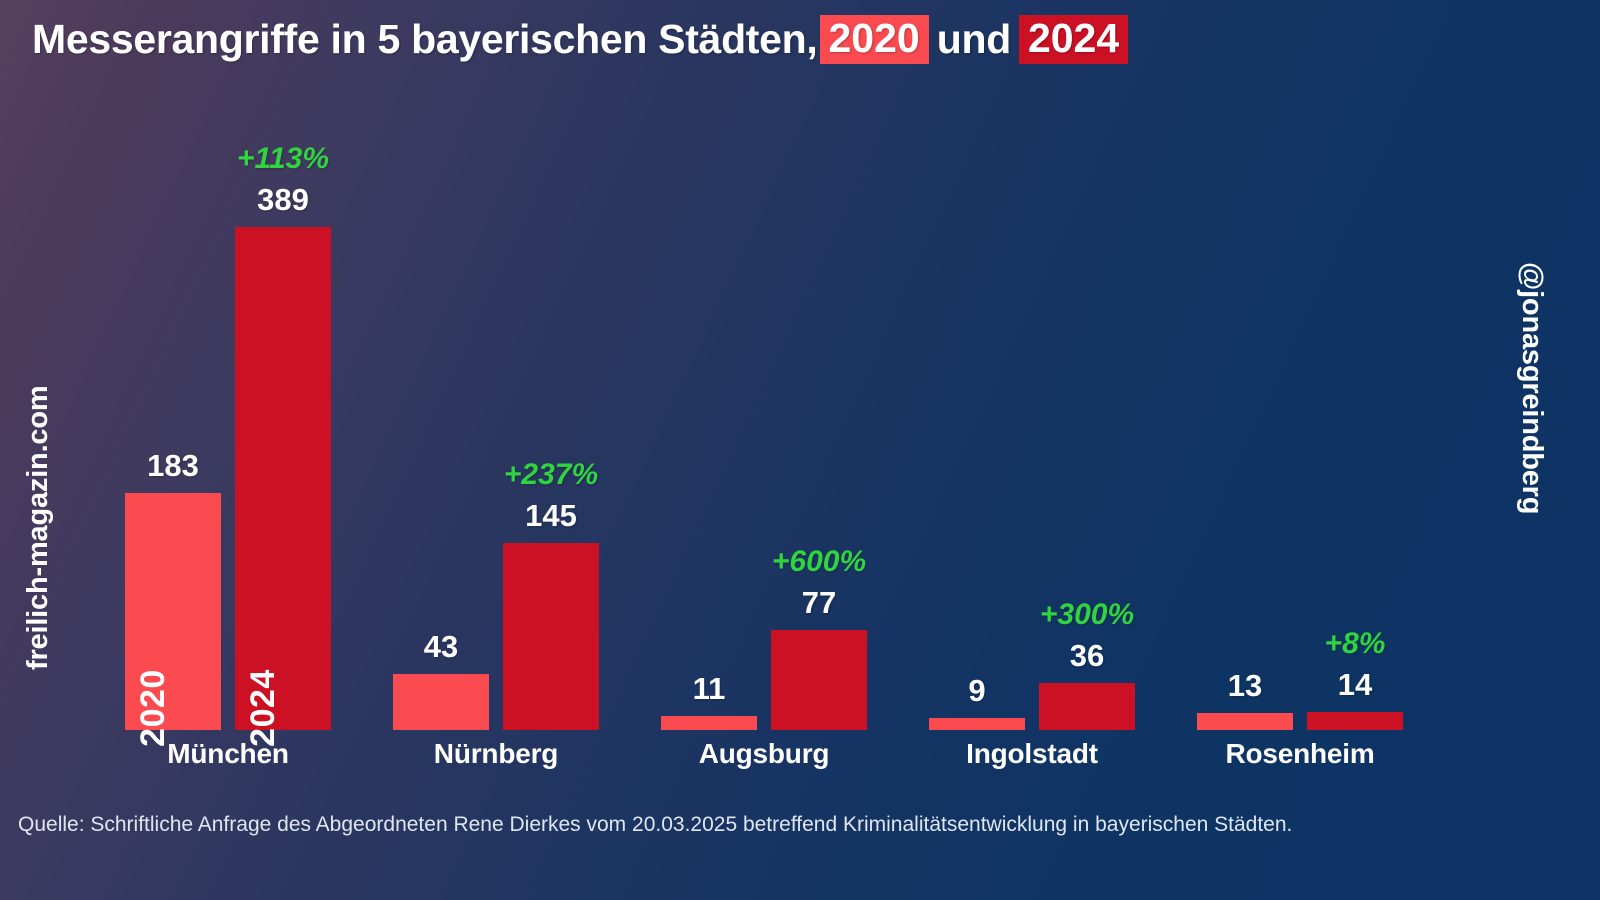 The height and width of the screenshot is (900, 1600). I want to click on title-text-part-2: und, so click(974, 38).